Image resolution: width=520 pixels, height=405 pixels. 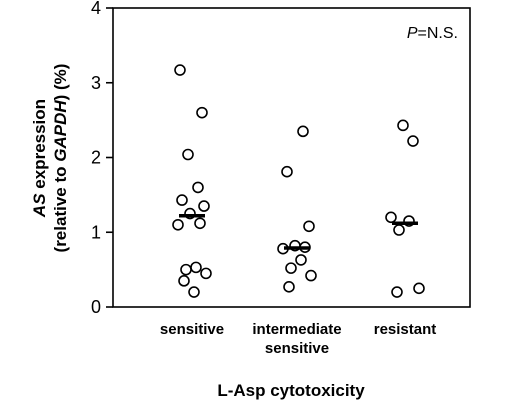 I want to click on y-axis-ticks: 0 1 2 3 4, so click(x=102, y=158).